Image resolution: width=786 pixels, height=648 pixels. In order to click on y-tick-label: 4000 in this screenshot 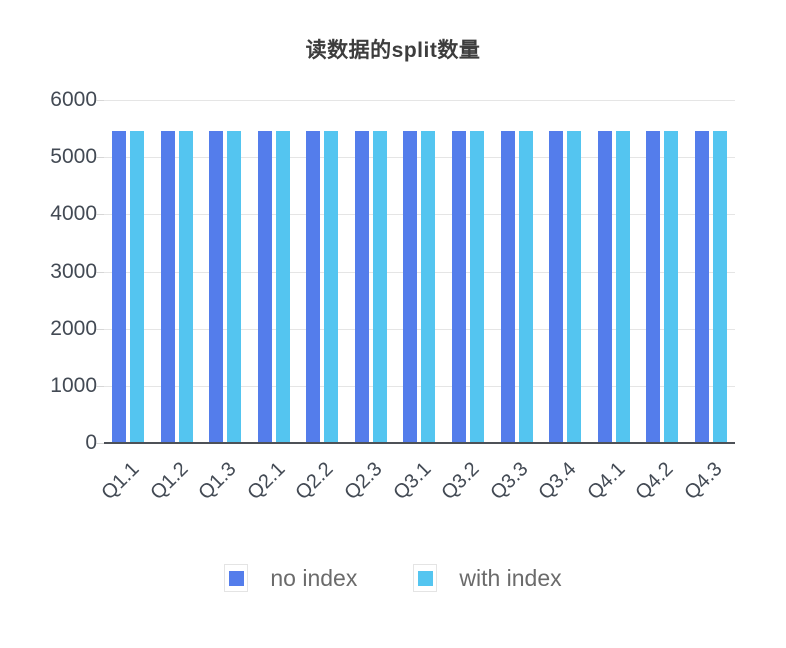, I will do `click(73, 214)`.